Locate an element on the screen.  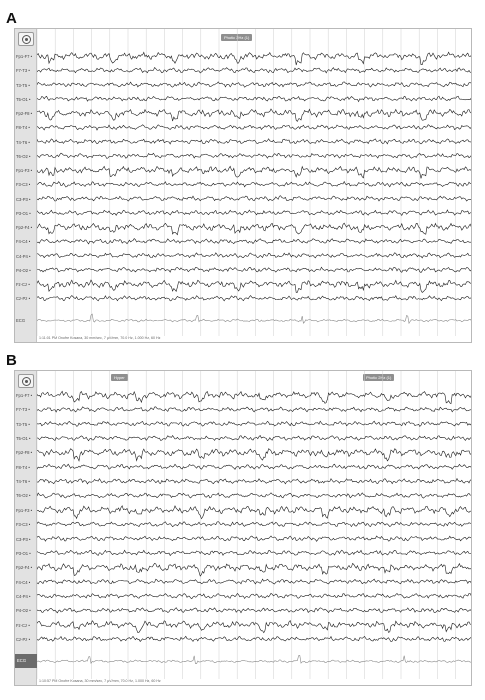
event-marker: Photic 2Hz (1) is located at coordinates (237, 37).